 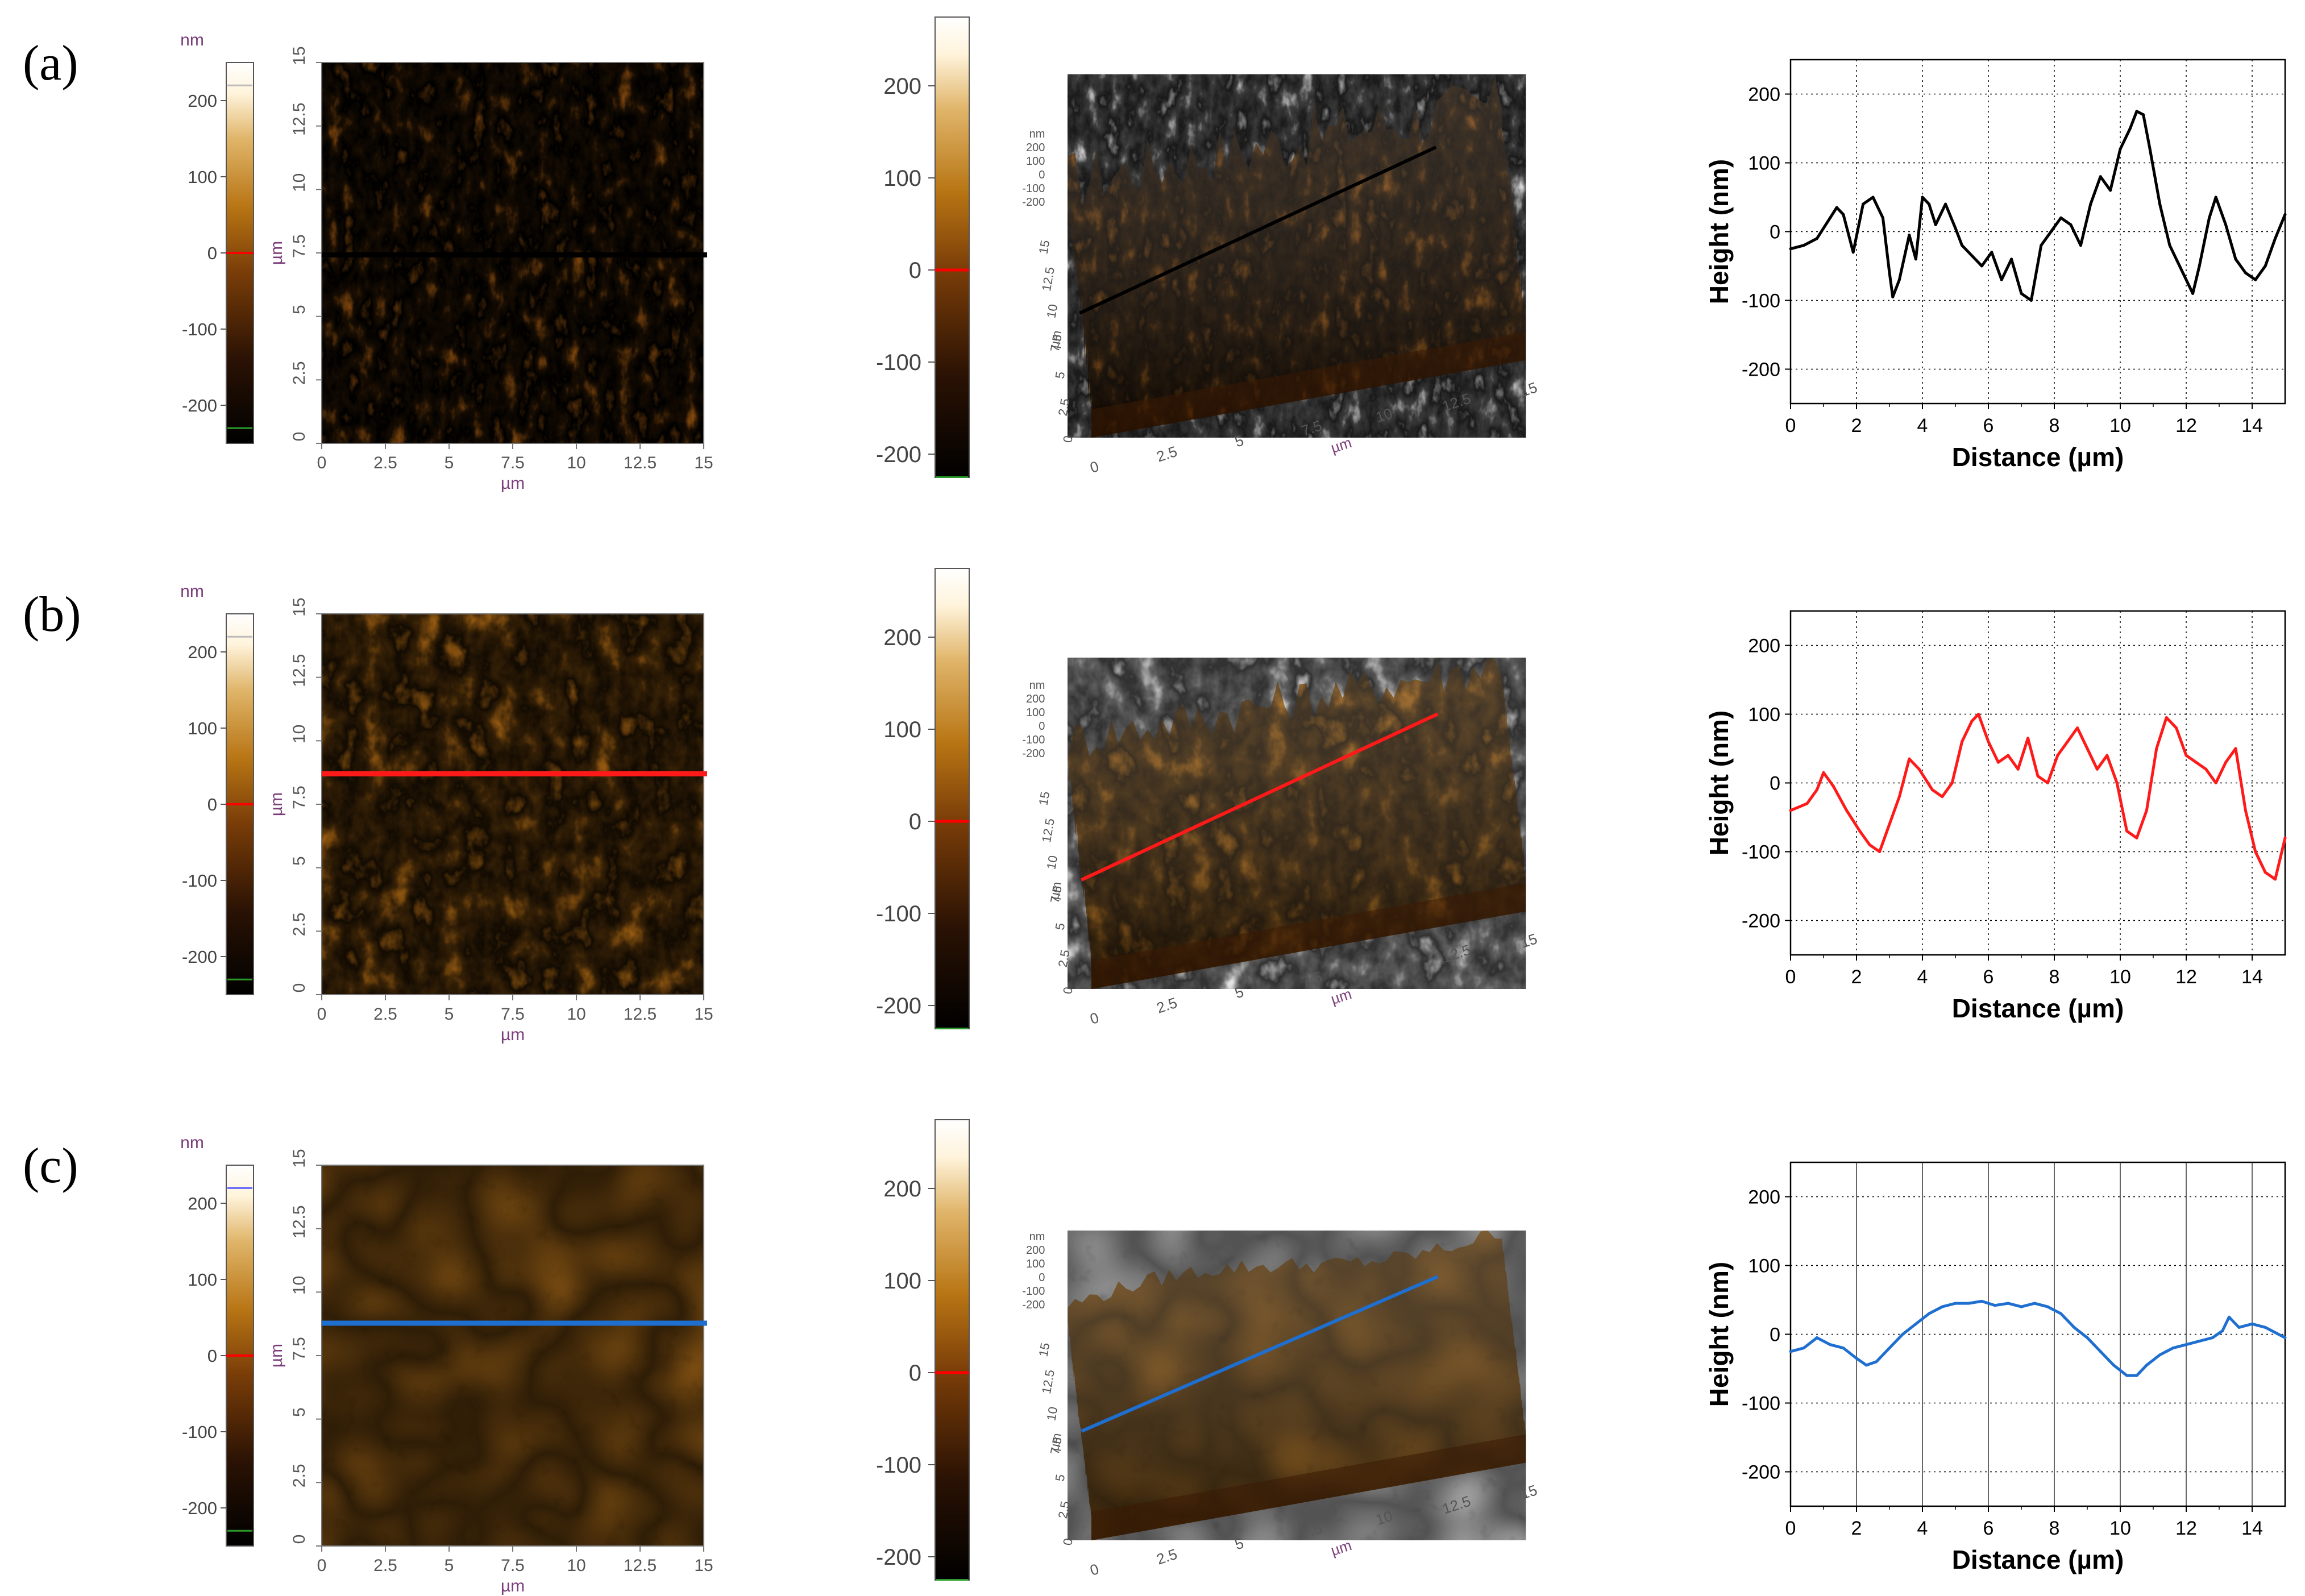 What do you see at coordinates (299, 734) in the screenshot?
I see `afm-2d-ytick-label: 10` at bounding box center [299, 734].